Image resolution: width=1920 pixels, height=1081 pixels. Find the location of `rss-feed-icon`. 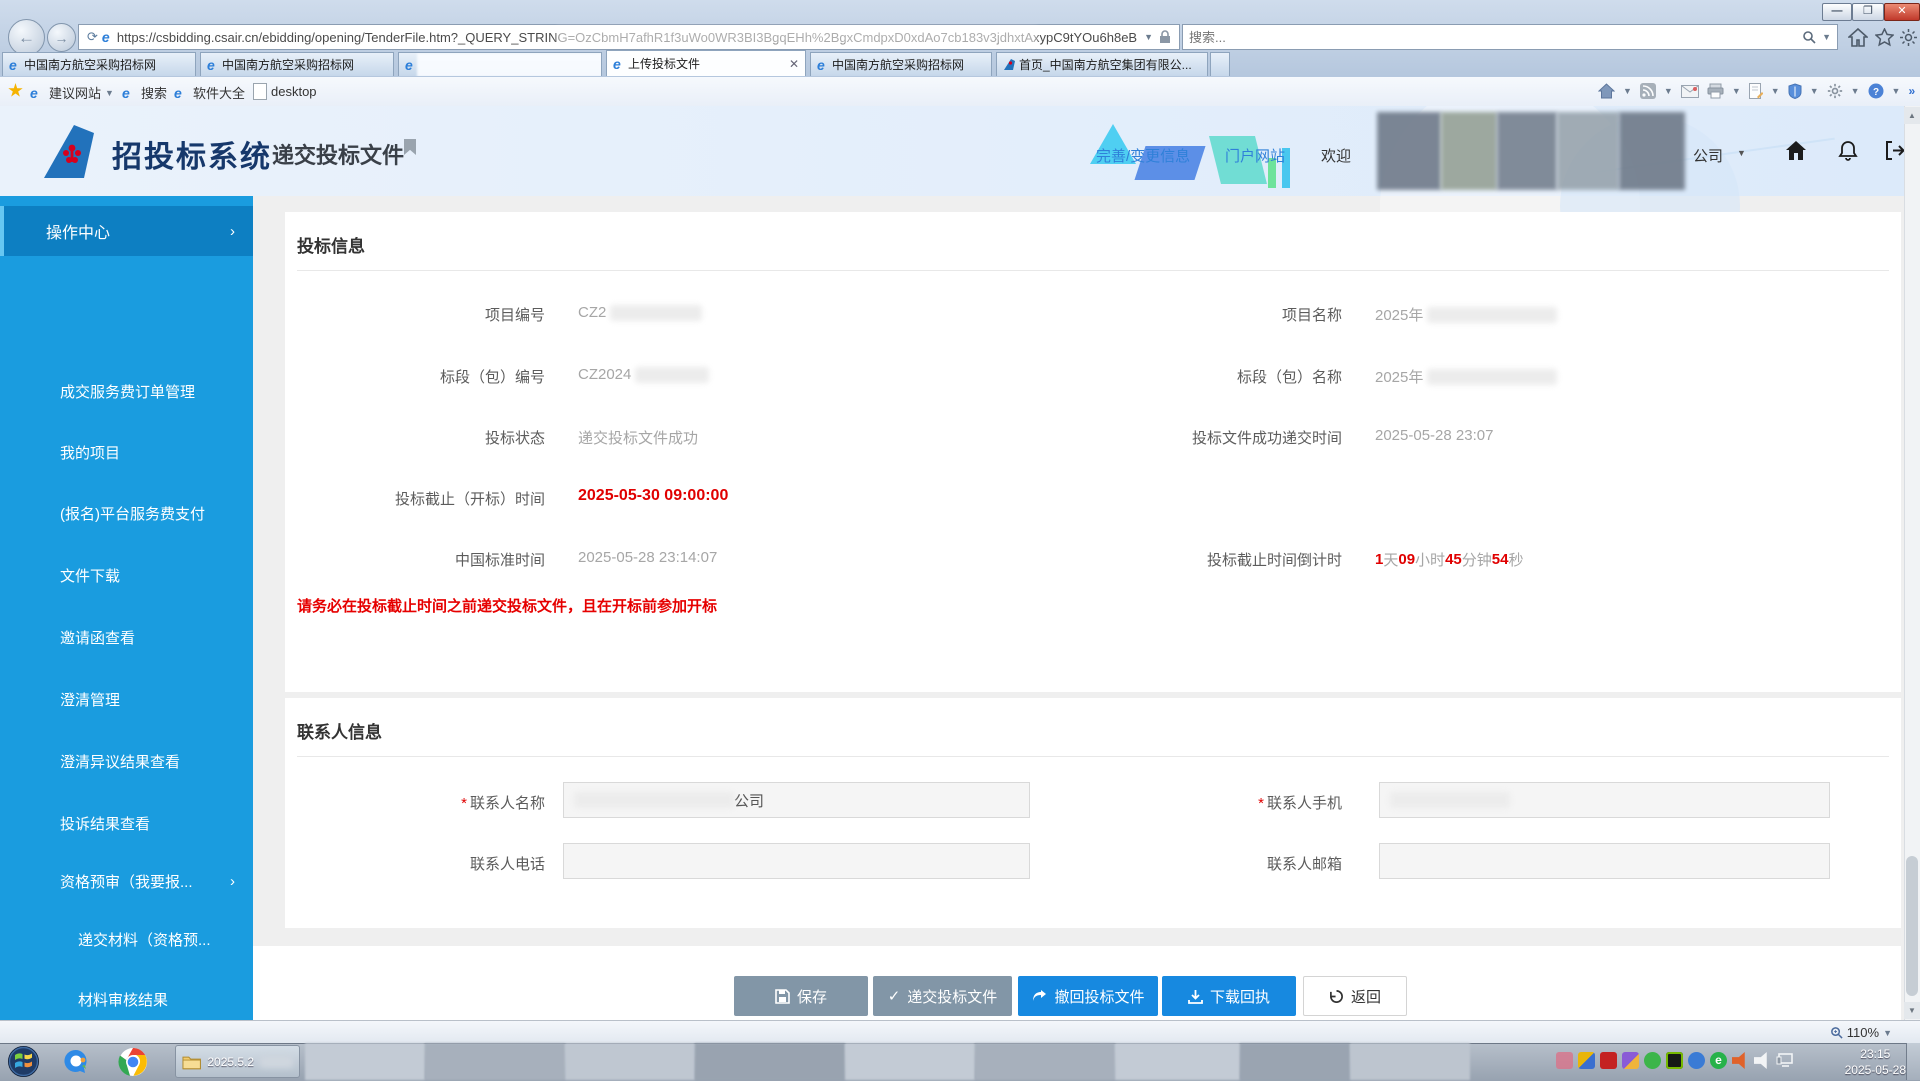

rss-feed-icon is located at coordinates (1647, 91).